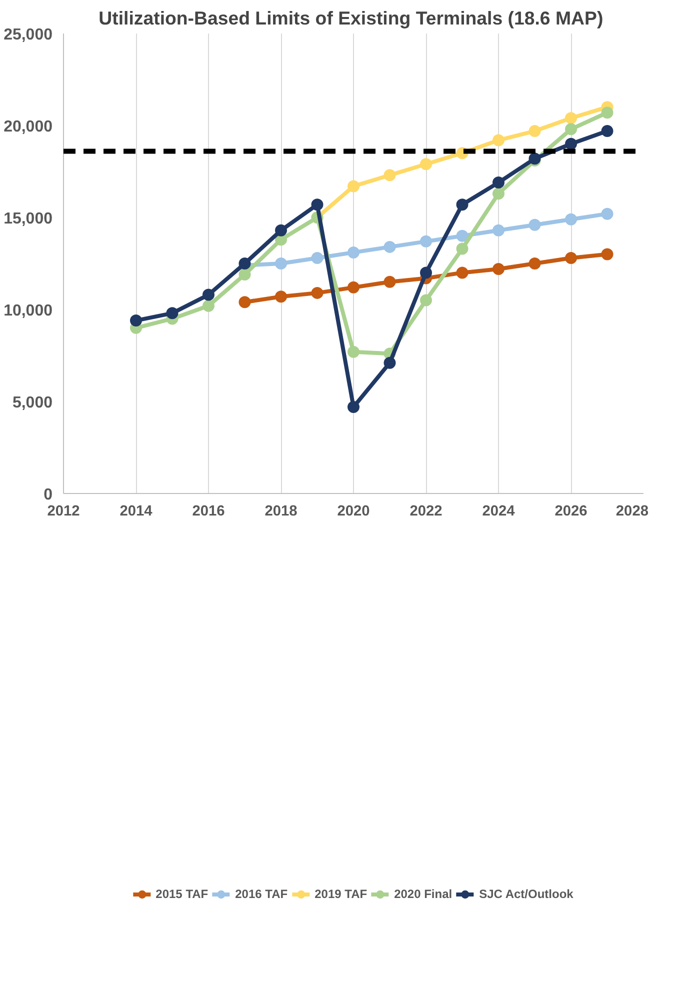 The image size is (695, 1000). What do you see at coordinates (571, 512) in the screenshot?
I see `x-tick-label: 2026` at bounding box center [571, 512].